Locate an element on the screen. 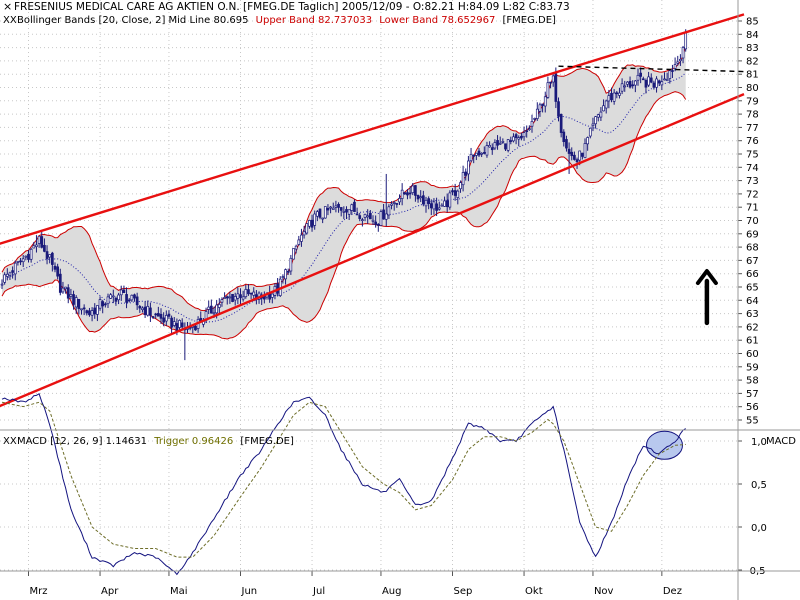  price-tick-label: 82 is located at coordinates (752, 61).